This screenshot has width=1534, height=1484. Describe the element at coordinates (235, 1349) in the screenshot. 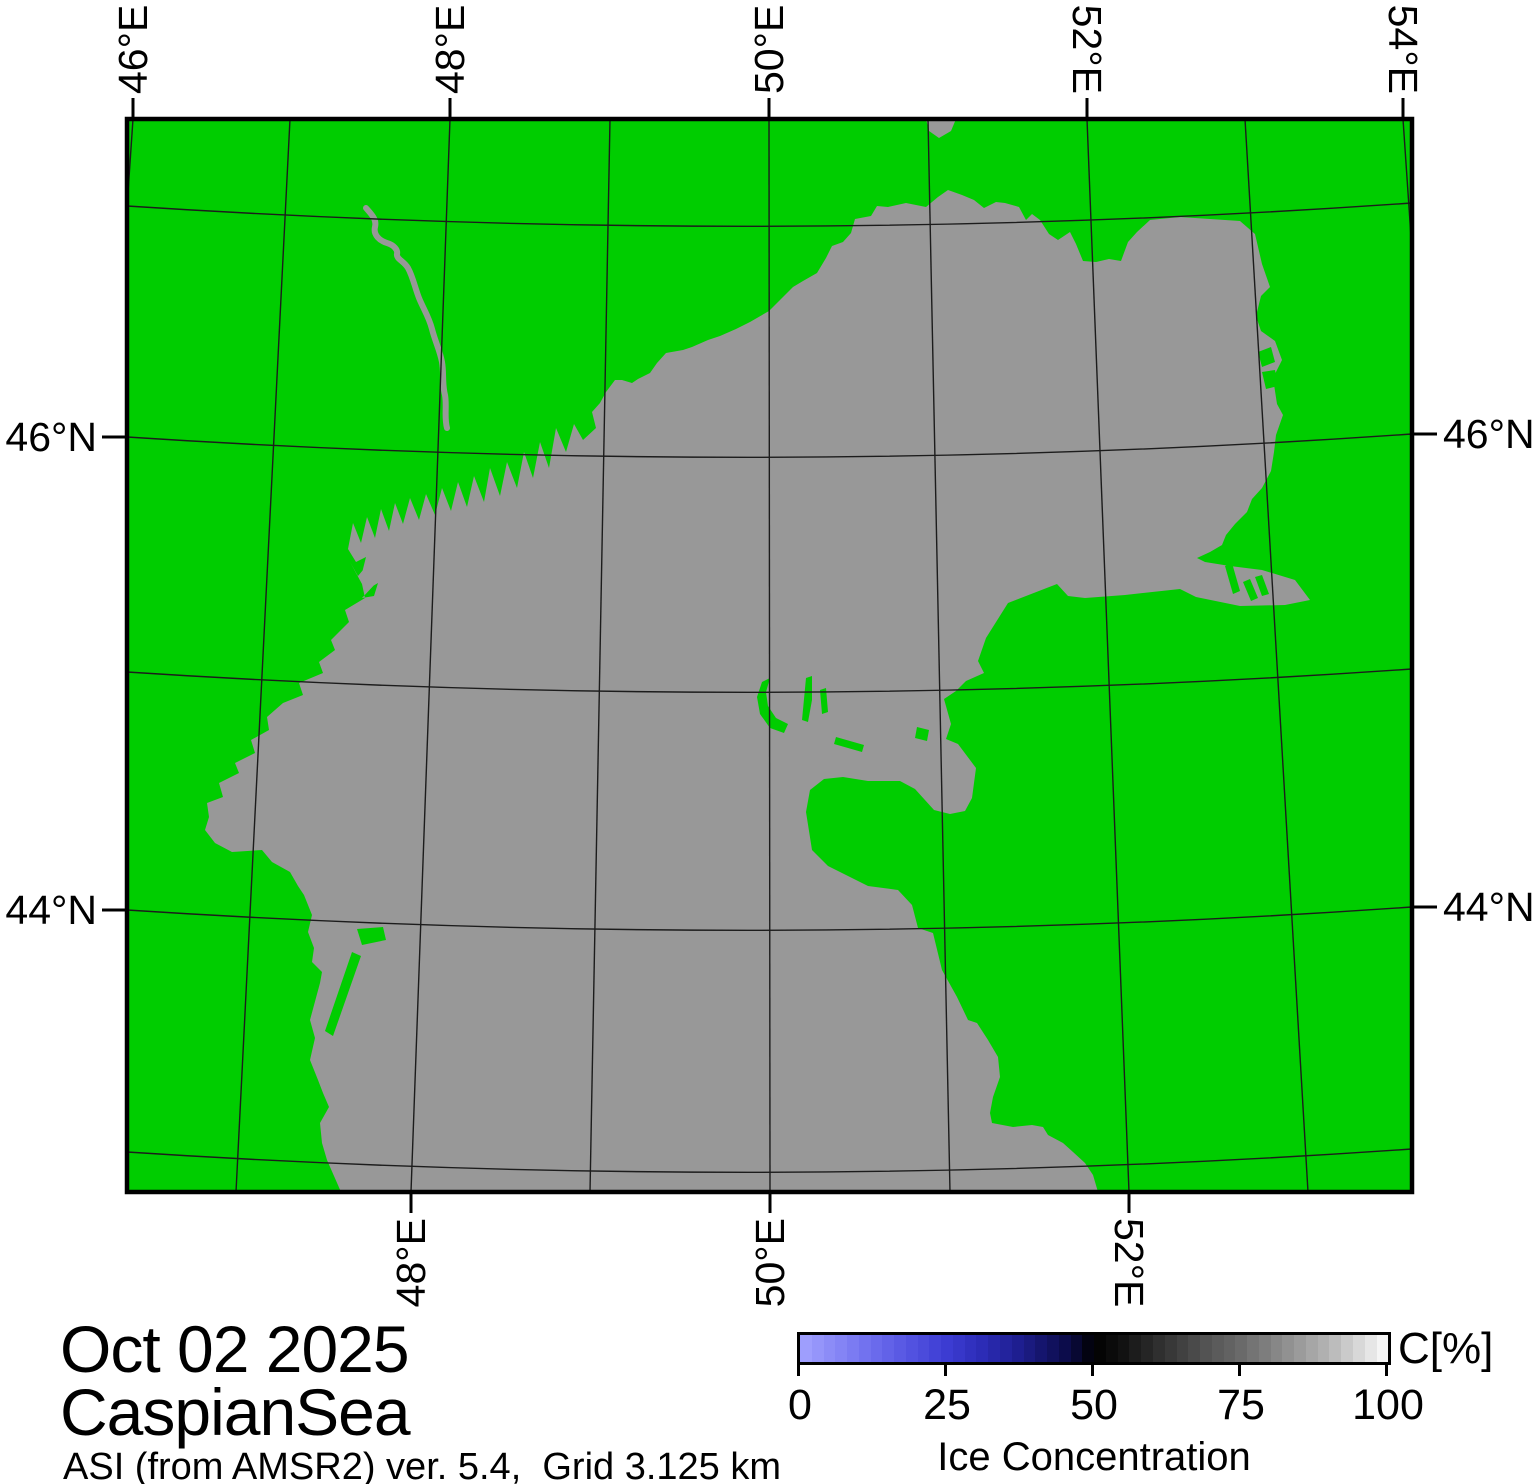

I see `map-date: Oct 02 2025` at that location.